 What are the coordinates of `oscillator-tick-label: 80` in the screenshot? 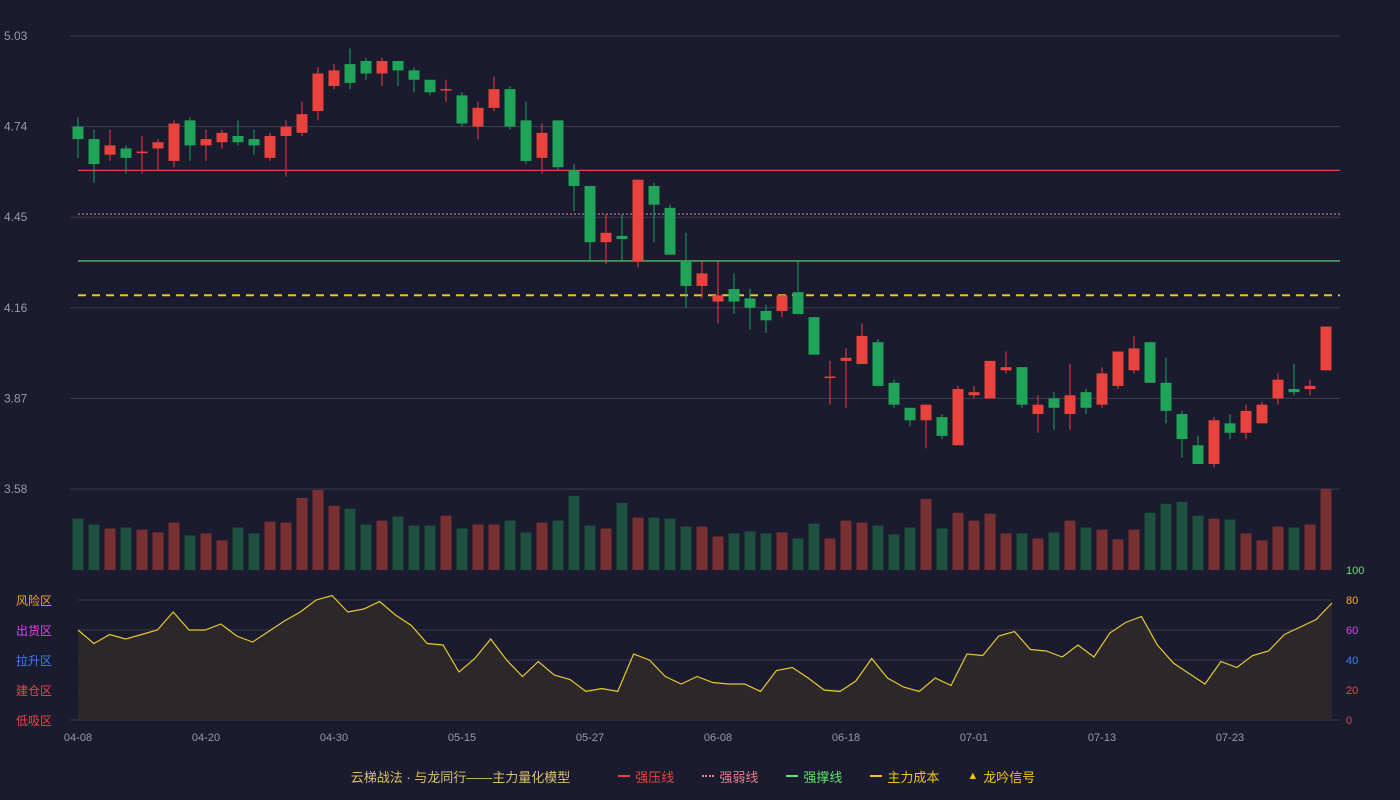 It's located at (1352, 601).